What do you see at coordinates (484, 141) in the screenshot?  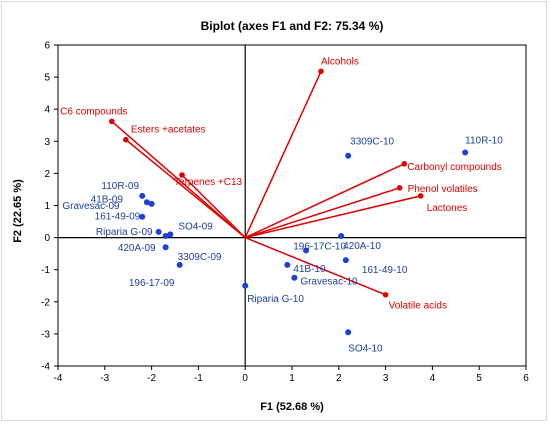 I see `observation-label: 110R-10` at bounding box center [484, 141].